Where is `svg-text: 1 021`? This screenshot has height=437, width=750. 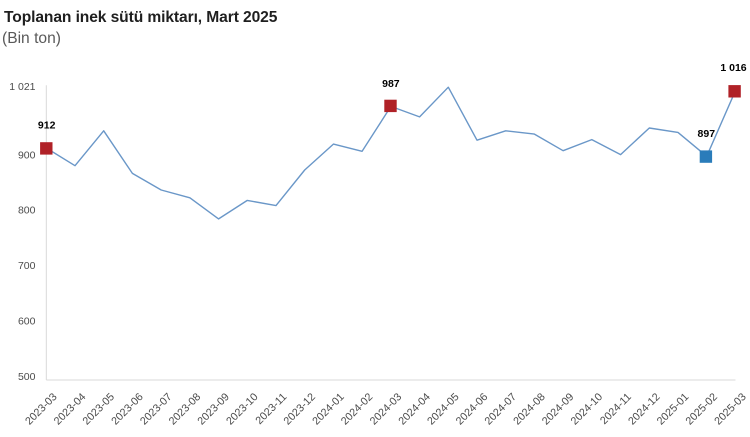
svg-text: 1 021 is located at coordinates (22, 87).